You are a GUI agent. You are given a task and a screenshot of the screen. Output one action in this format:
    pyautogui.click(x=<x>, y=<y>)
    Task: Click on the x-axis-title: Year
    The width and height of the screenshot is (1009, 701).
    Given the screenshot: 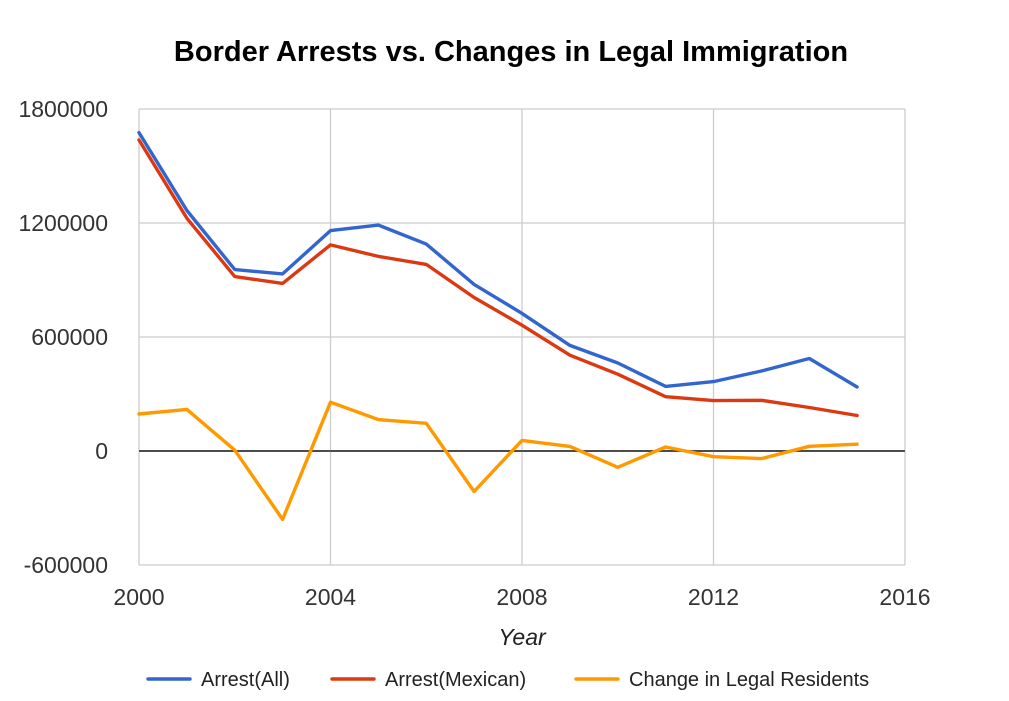 What is the action you would take?
    pyautogui.click(x=522, y=637)
    